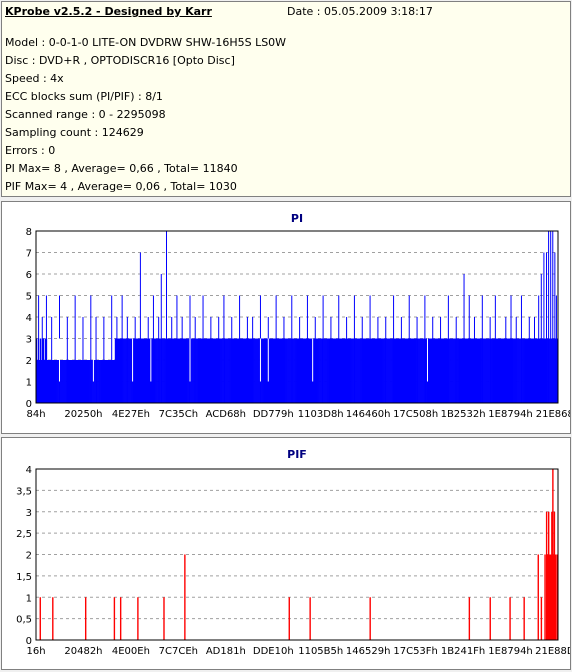 The width and height of the screenshot is (572, 672). What do you see at coordinates (24, 534) in the screenshot?
I see `y-tick-label: 2,5` at bounding box center [24, 534].